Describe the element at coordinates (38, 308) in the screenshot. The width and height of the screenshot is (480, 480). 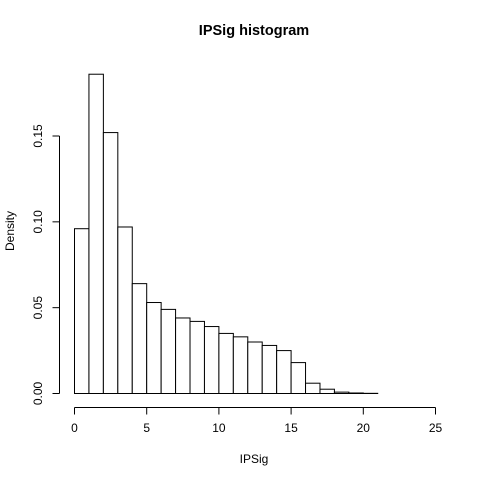
I see `y-tick-label: 0.05` at that location.